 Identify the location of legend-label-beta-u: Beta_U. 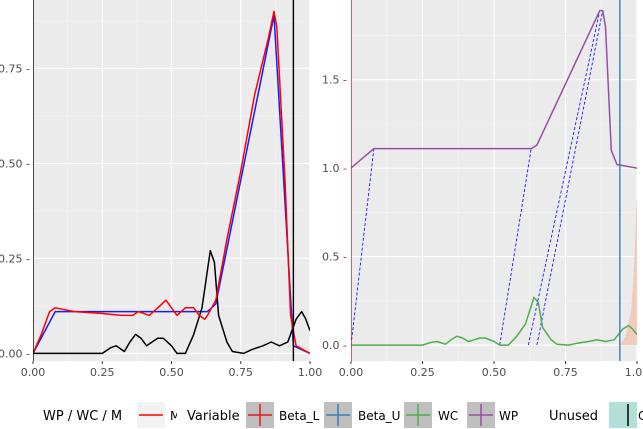
(379, 416).